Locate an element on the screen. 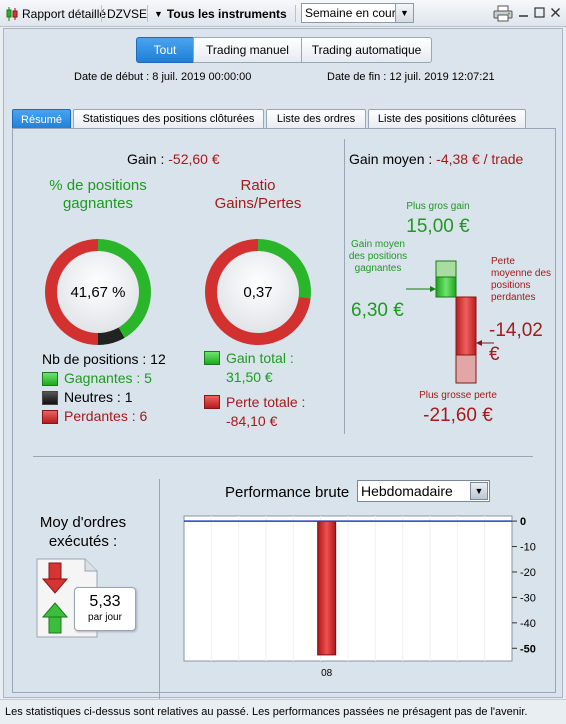 The height and width of the screenshot is (724, 566). period-select-value: Semaine en cours is located at coordinates (353, 13).